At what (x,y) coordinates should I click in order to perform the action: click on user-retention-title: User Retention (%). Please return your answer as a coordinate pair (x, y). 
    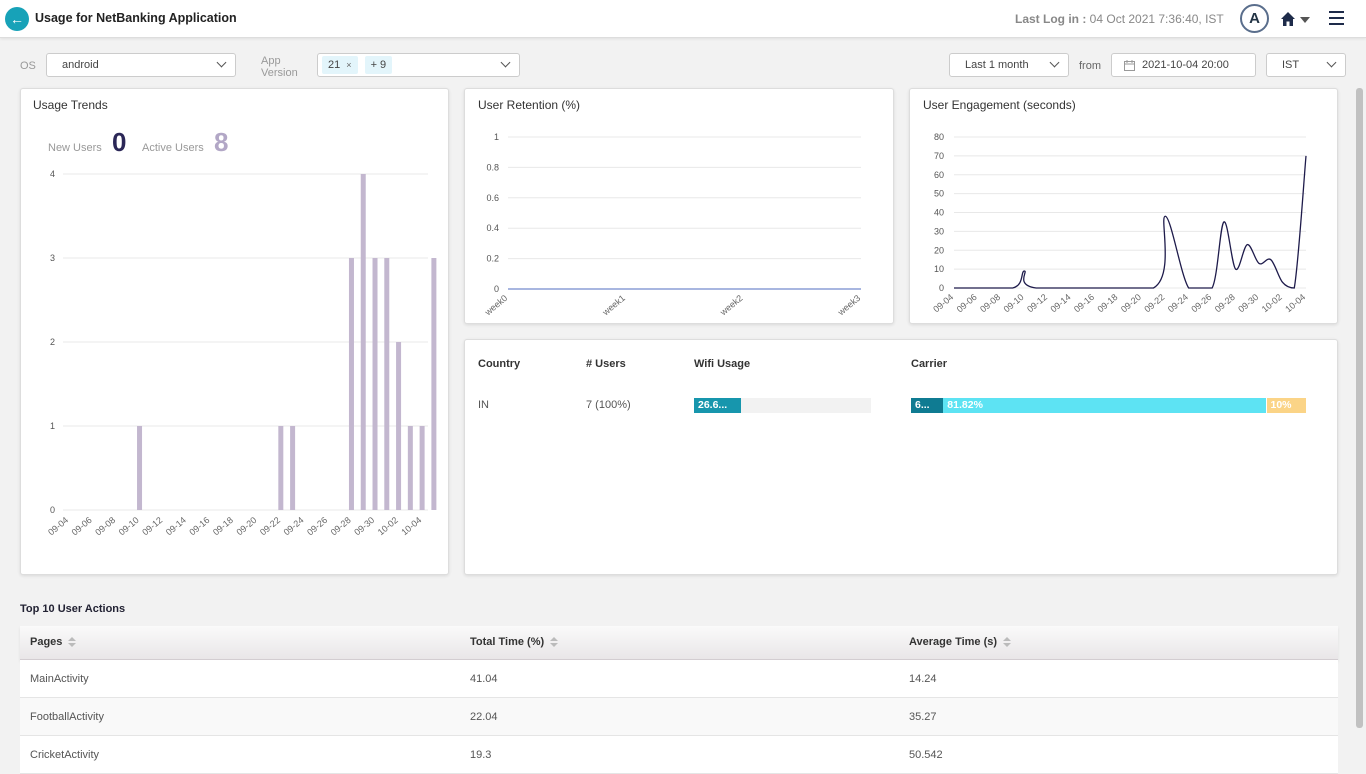
    Looking at the image, I should click on (529, 105).